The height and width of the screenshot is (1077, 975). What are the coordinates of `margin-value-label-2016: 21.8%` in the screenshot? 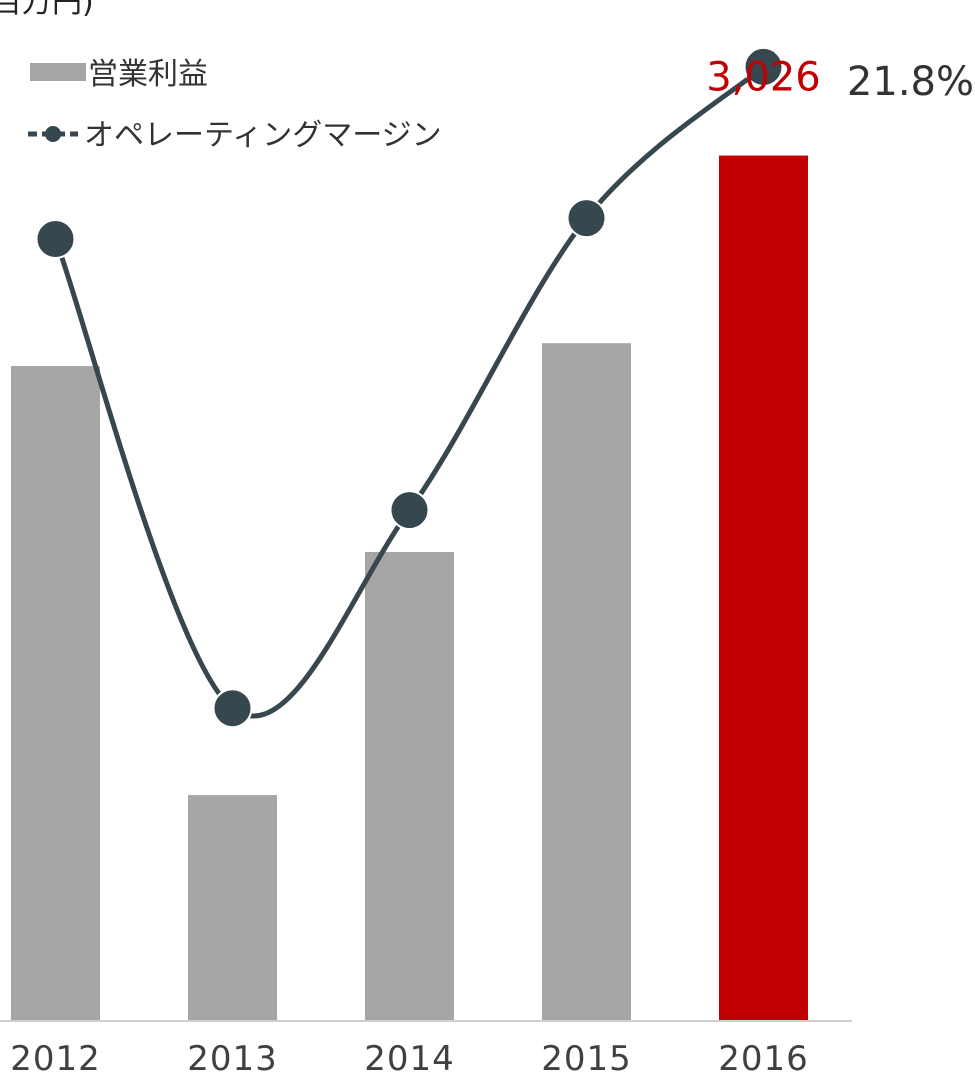 It's located at (910, 82).